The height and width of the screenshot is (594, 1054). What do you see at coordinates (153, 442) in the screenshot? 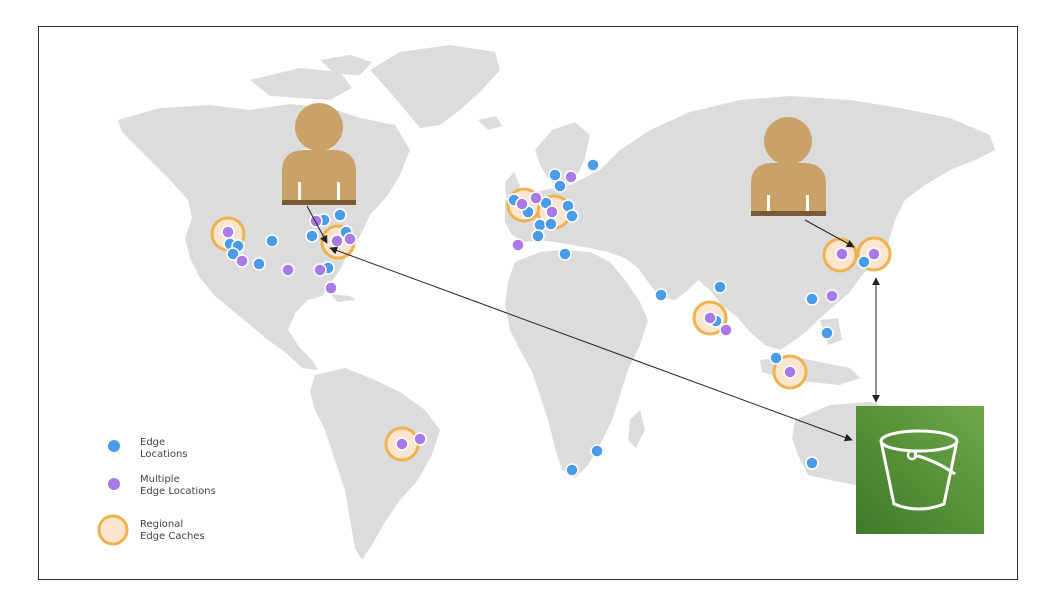
I see `legend-edge-line1: Edge` at bounding box center [153, 442].